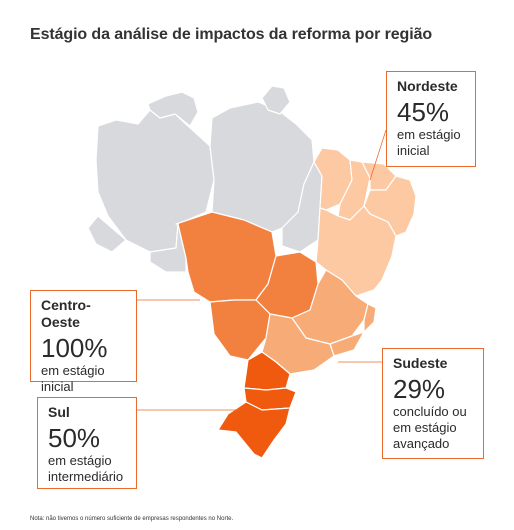  I want to click on callout-sul: Sul 50% em estágio intermediário, so click(87, 443).